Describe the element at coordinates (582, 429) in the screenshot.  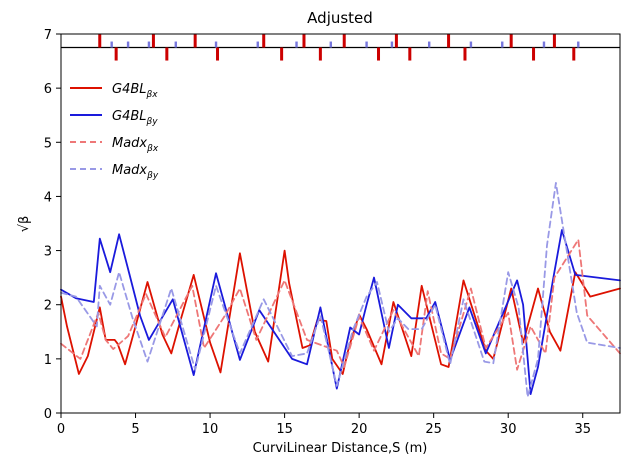
I see `x-tick-label: 35` at that location.